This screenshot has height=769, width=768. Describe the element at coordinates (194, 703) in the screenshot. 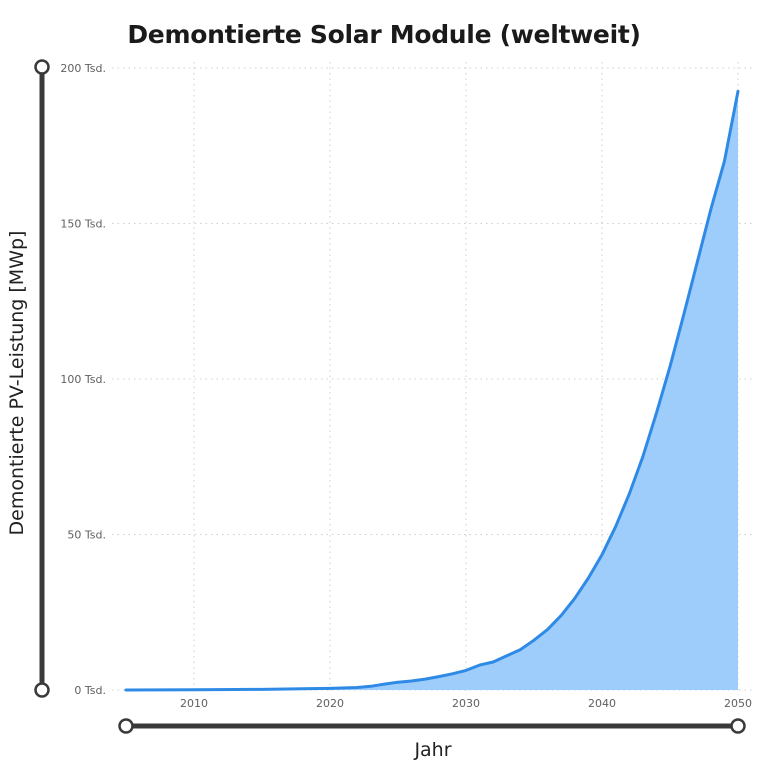

I see `x-tick-label: 2010` at that location.